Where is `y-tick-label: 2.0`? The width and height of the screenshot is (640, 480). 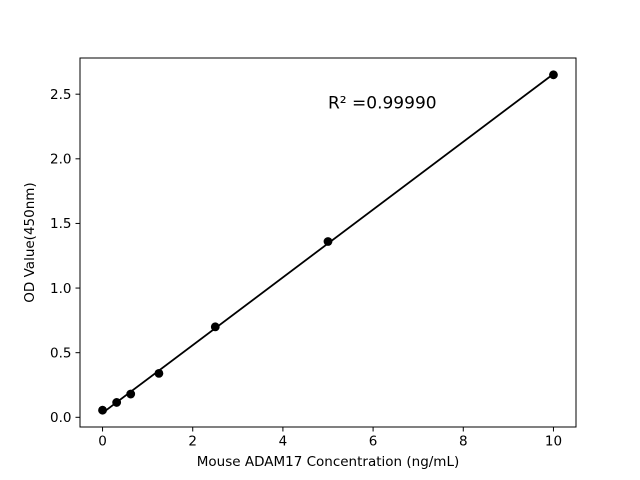 y-tick-label: 2.0 is located at coordinates (60, 160).